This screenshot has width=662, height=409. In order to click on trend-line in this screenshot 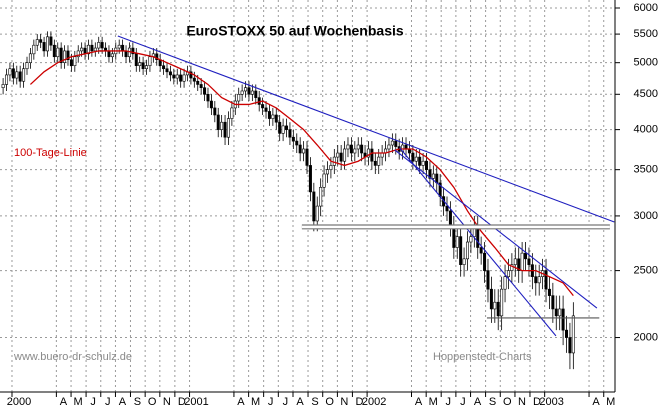, I will do `click(478, 242)`.